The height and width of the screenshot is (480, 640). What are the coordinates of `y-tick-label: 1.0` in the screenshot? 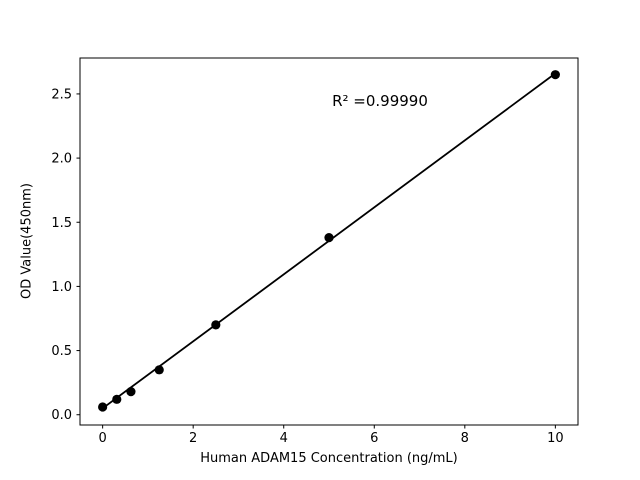 It's located at (61, 287).